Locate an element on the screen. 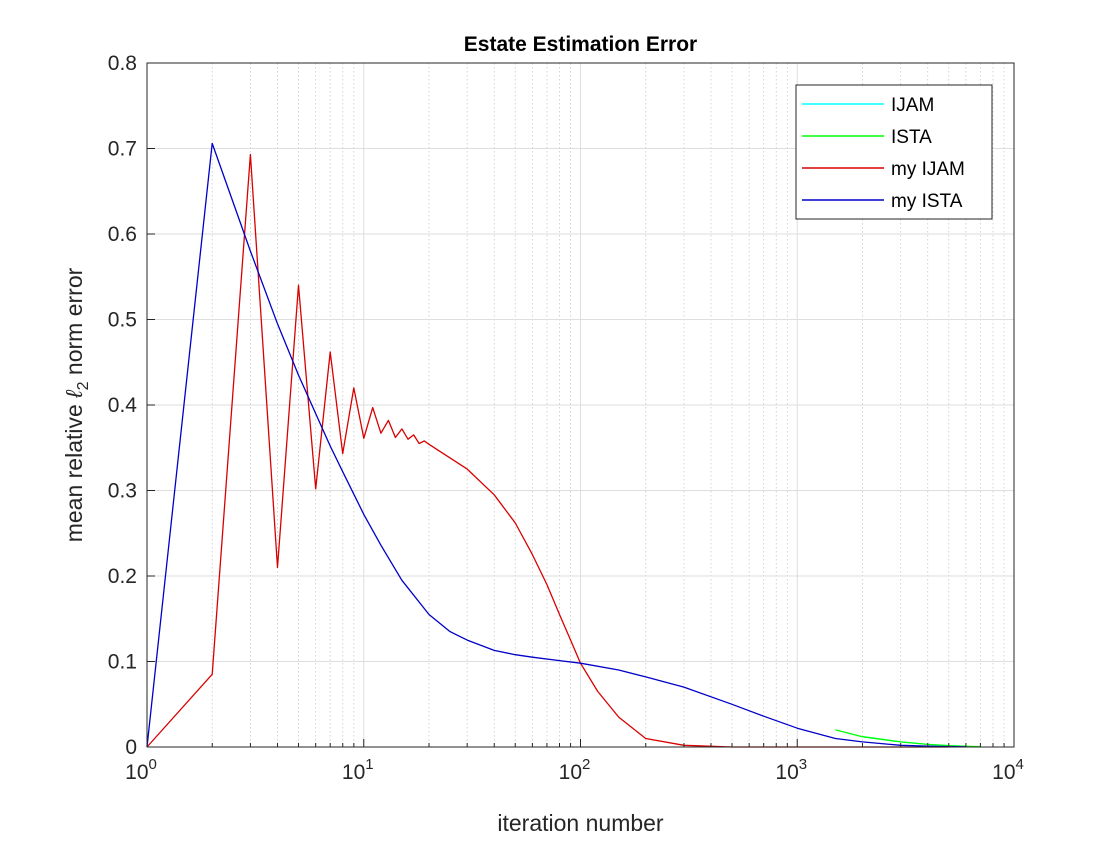 The image size is (1120, 845). y-tick-label: 0.5 is located at coordinates (122, 320).